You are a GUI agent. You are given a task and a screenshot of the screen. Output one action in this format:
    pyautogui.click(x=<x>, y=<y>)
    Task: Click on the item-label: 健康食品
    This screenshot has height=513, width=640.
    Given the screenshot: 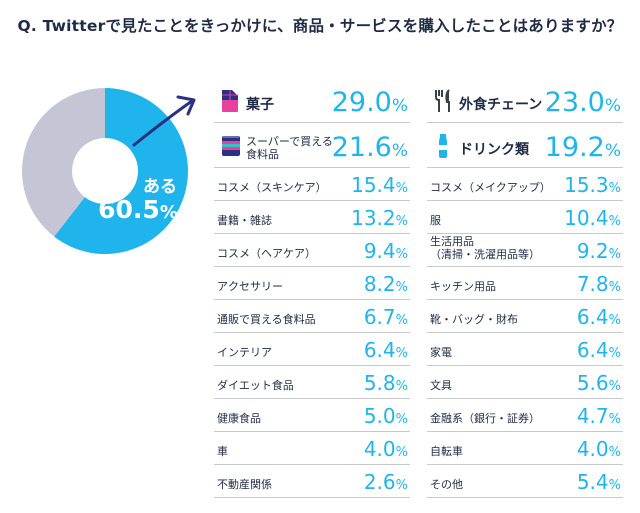 What is the action you would take?
    pyautogui.click(x=239, y=418)
    